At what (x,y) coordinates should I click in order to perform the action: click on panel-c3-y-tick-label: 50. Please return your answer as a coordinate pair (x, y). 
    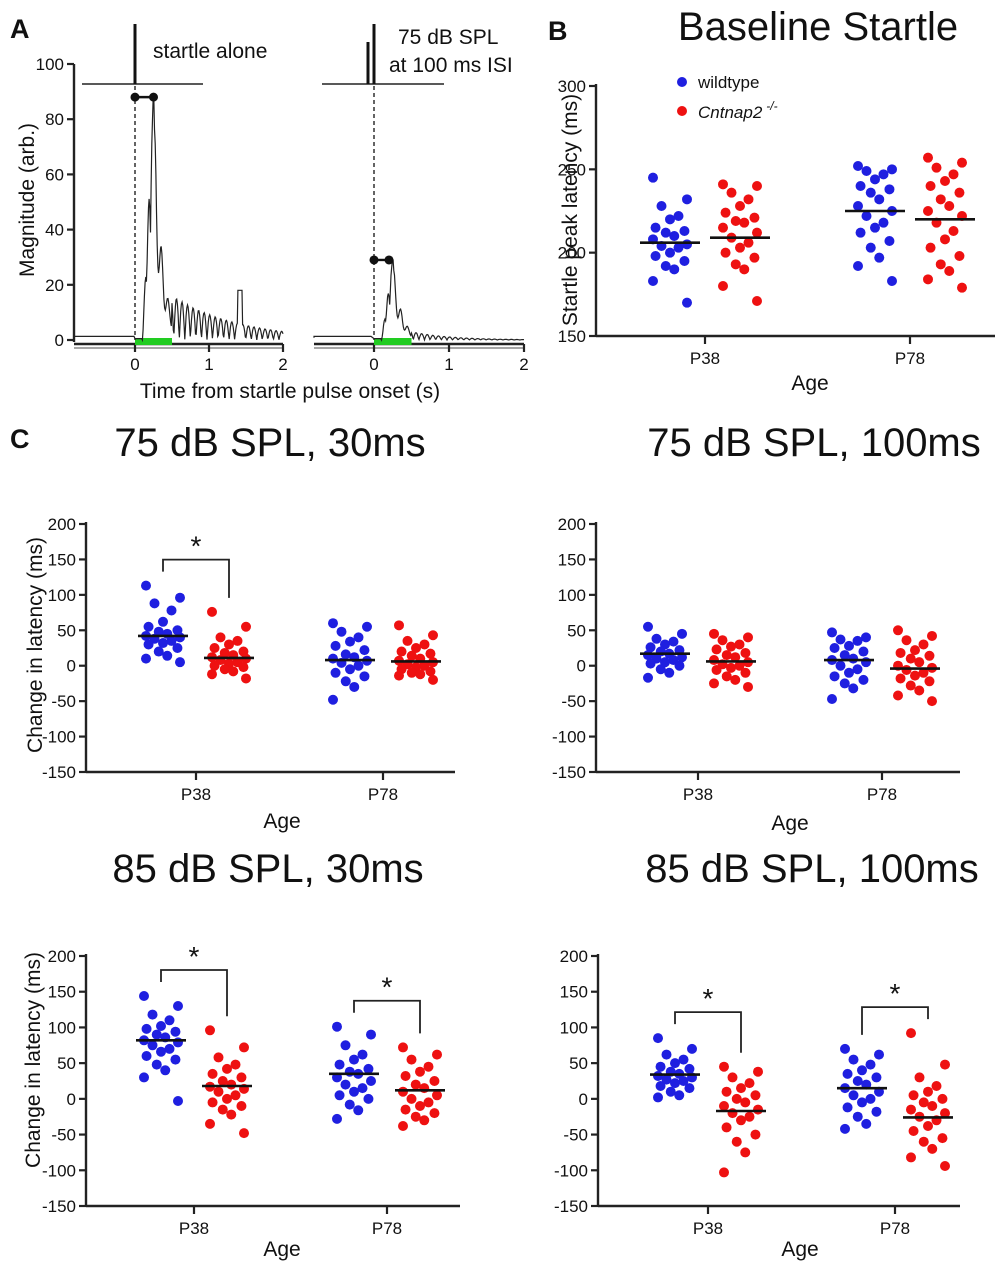
    Looking at the image, I should click on (66, 1063).